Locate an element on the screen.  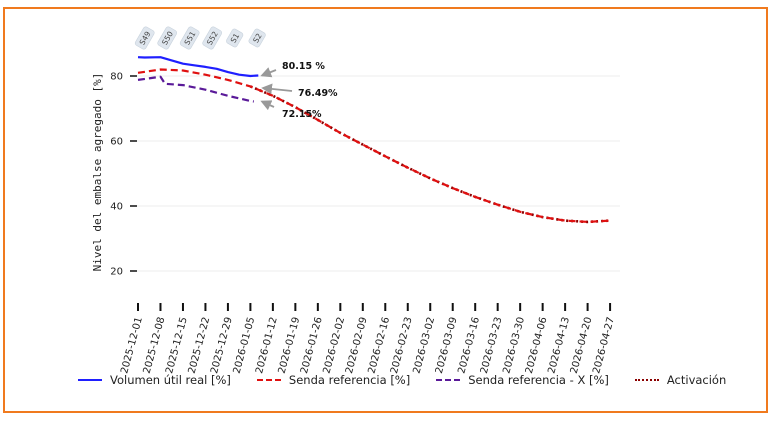
x-tick-label: 2026-03-09 is located at coordinates (447, 345).